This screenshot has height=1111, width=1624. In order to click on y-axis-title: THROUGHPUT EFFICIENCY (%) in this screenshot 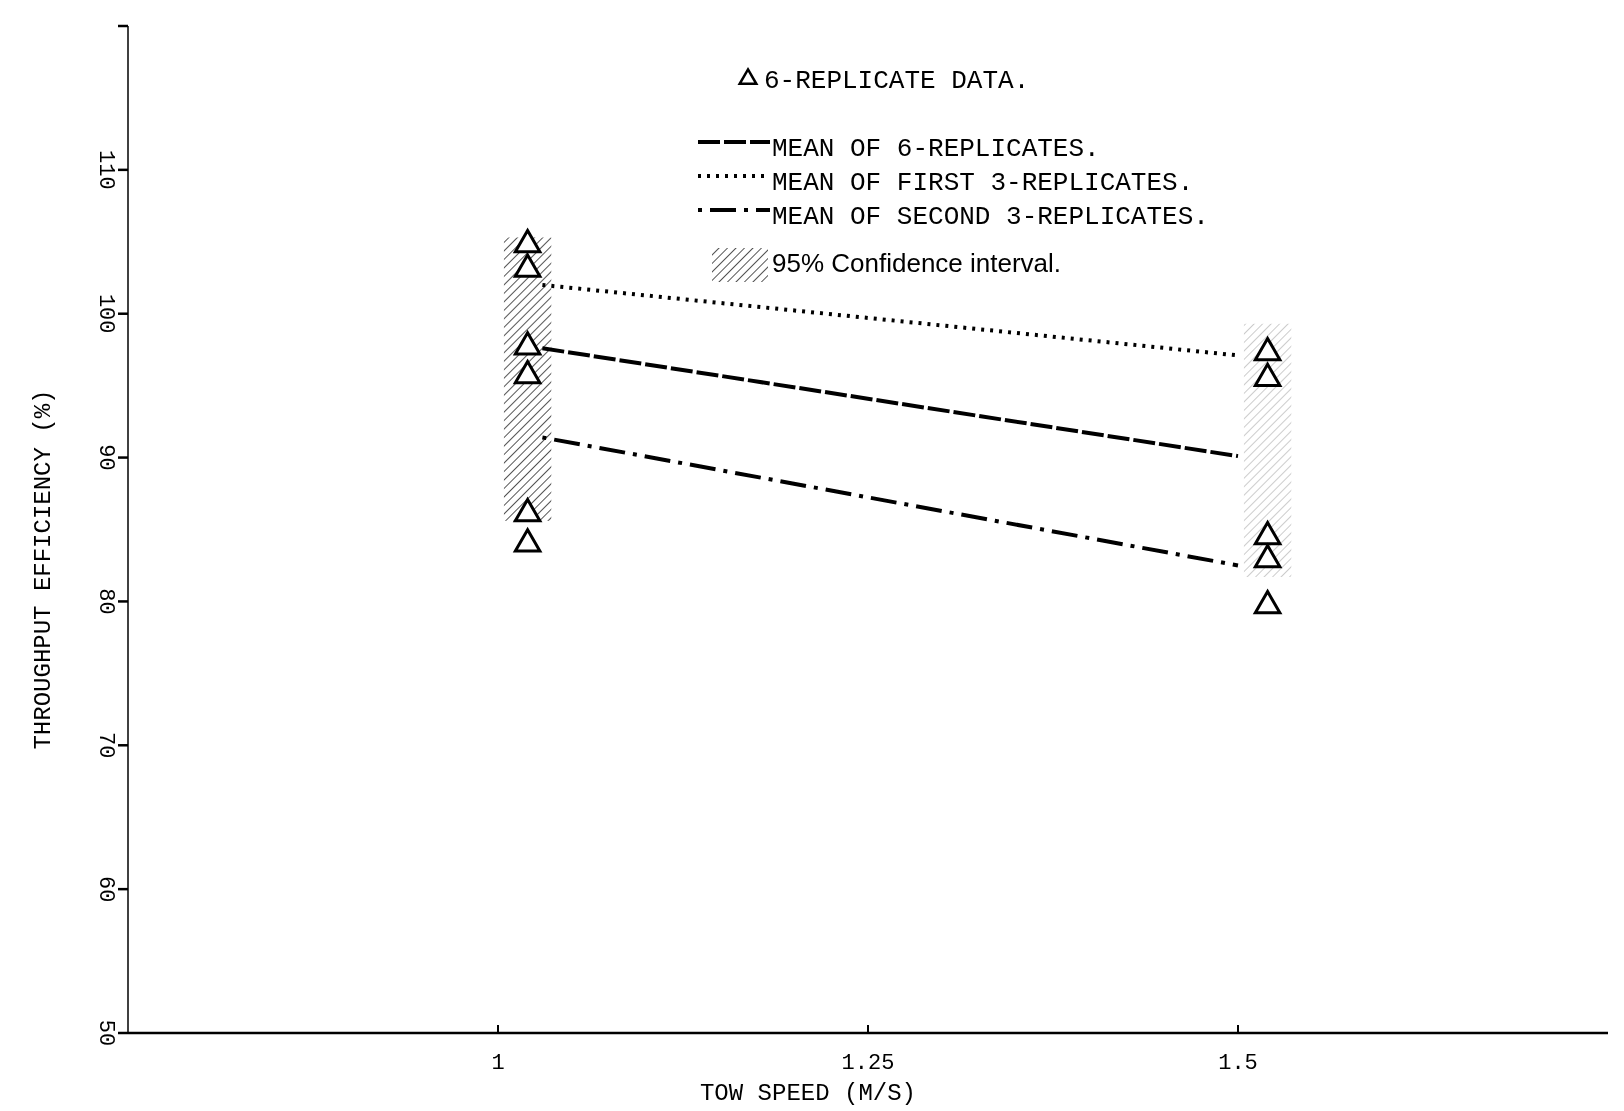, I will do `click(43, 569)`.